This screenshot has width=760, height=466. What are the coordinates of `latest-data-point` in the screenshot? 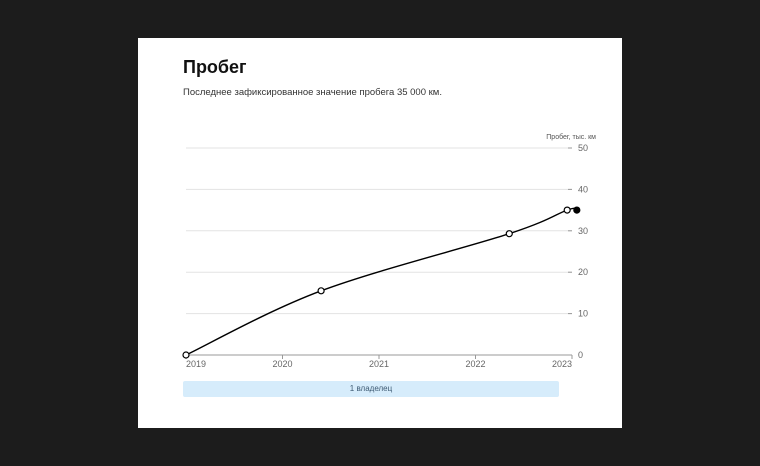 It's located at (577, 210).